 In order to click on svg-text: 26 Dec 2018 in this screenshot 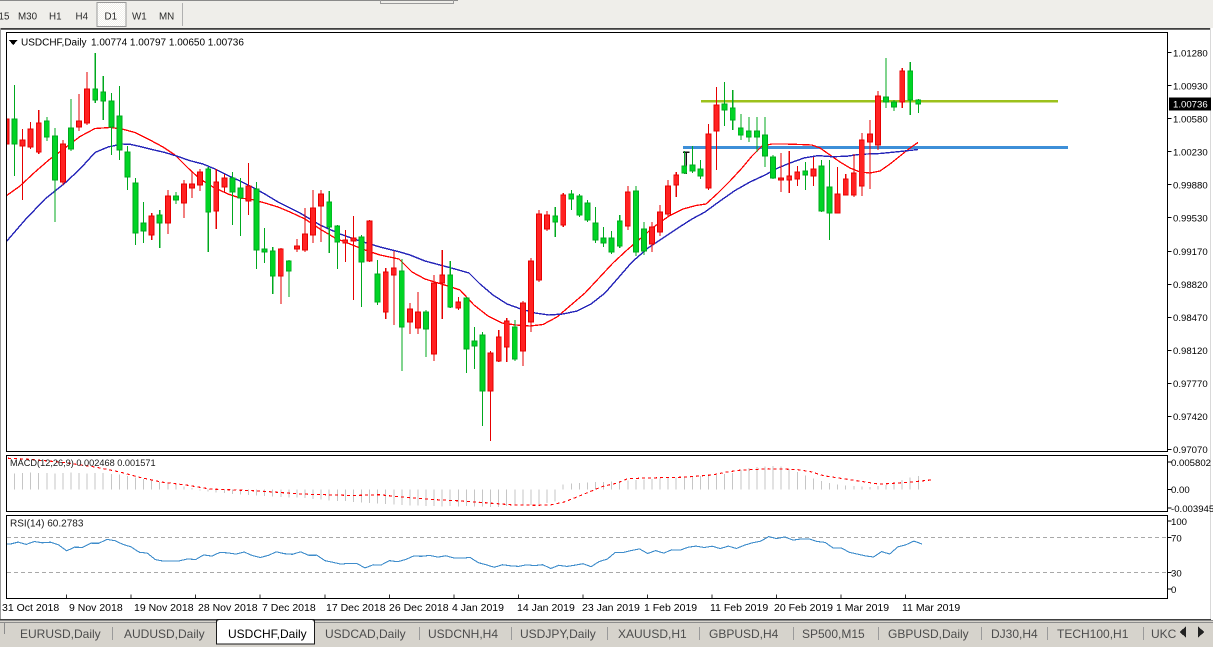, I will do `click(419, 608)`.